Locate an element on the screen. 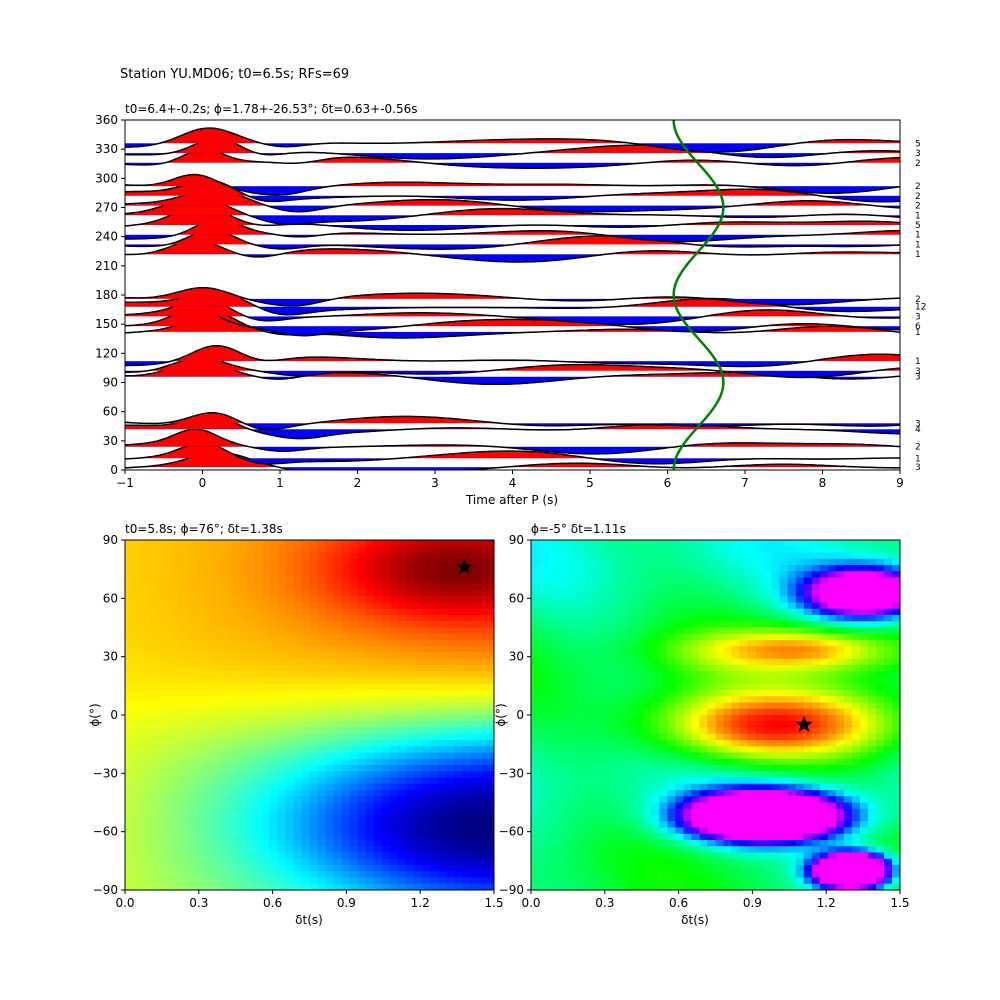 The height and width of the screenshot is (1000, 1000). heatmap-right-cells is located at coordinates (715, 715).